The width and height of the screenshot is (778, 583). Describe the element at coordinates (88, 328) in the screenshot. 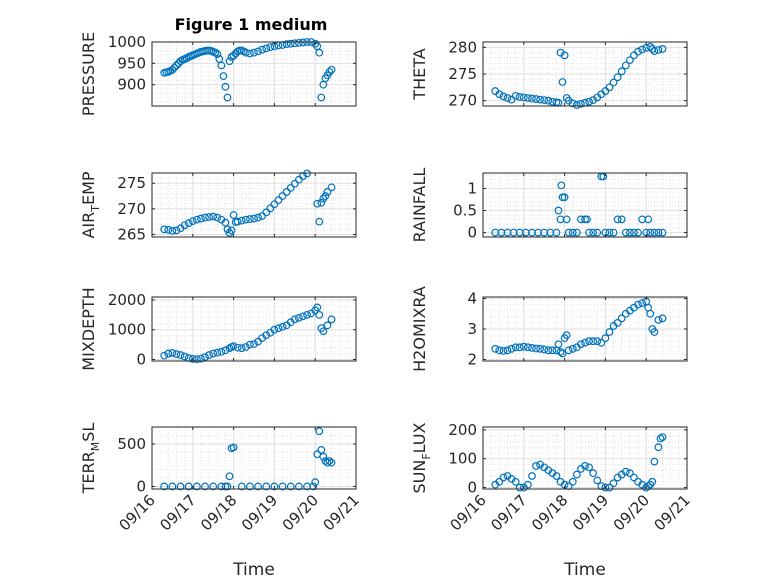

I see `y-axis-label: MIXDEPTH` at that location.